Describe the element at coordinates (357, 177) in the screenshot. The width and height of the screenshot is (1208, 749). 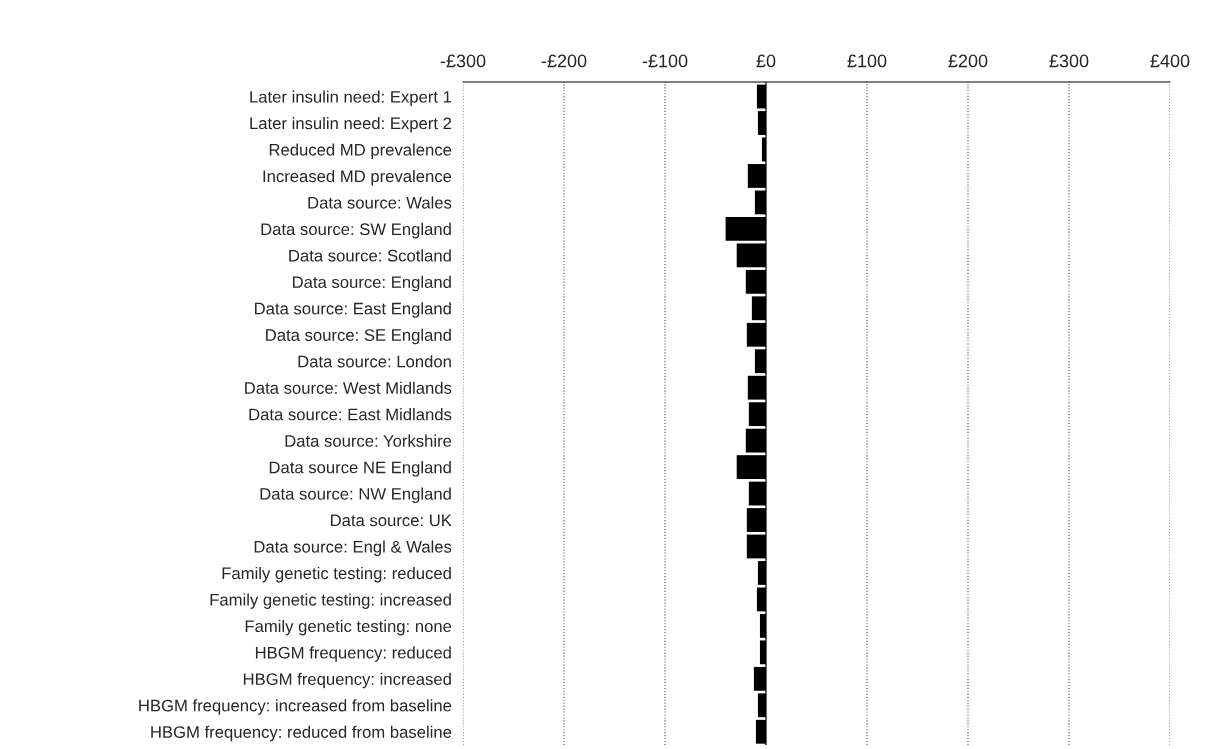
I see `y-tick-label: Increased MD prevalence` at that location.